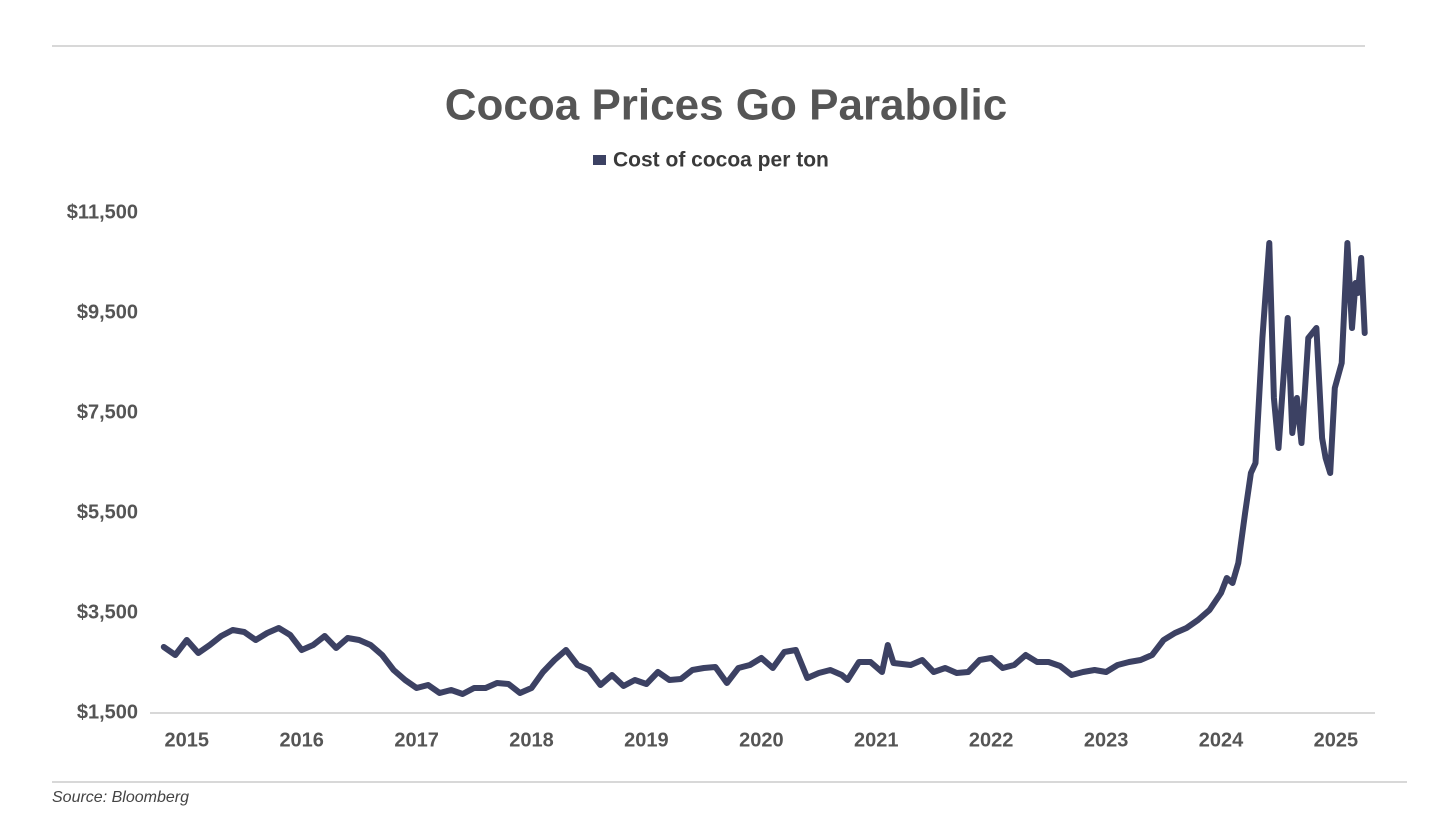 The width and height of the screenshot is (1456, 819). Describe the element at coordinates (416, 740) in the screenshot. I see `x-tick-label: 2017` at that location.